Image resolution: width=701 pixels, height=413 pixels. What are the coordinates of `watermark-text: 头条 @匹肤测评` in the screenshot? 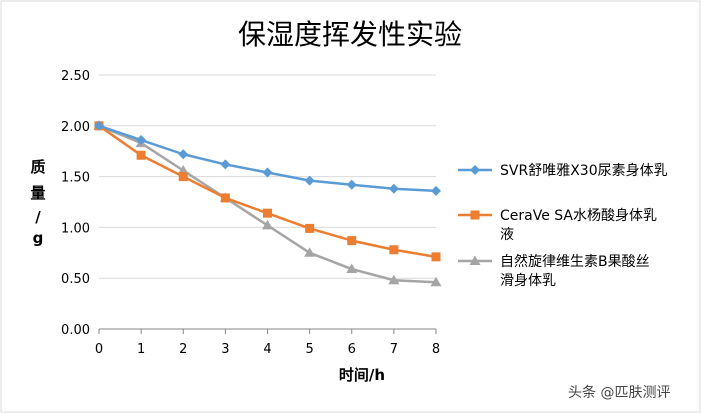 It's located at (619, 392).